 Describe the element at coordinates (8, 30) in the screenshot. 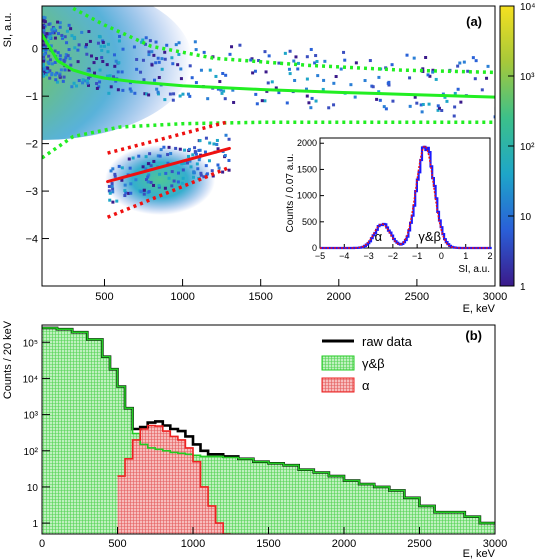

I see `panel-a-y-axis-label: SI, a.u.` at that location.